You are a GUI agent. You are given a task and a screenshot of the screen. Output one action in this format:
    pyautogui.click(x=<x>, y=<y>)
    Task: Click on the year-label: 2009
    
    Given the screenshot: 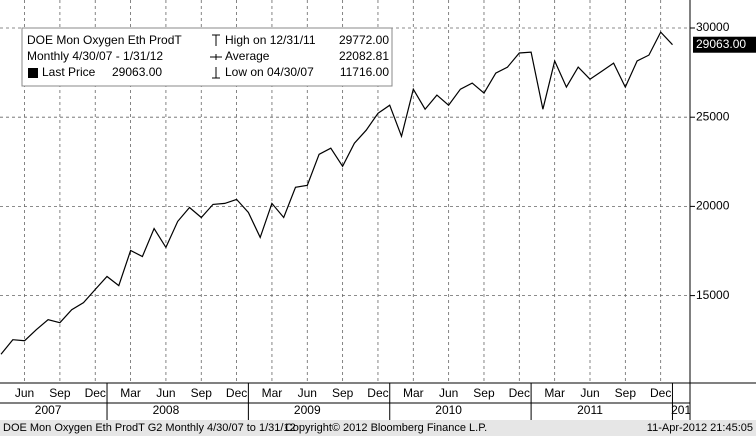 What is the action you would take?
    pyautogui.click(x=307, y=410)
    